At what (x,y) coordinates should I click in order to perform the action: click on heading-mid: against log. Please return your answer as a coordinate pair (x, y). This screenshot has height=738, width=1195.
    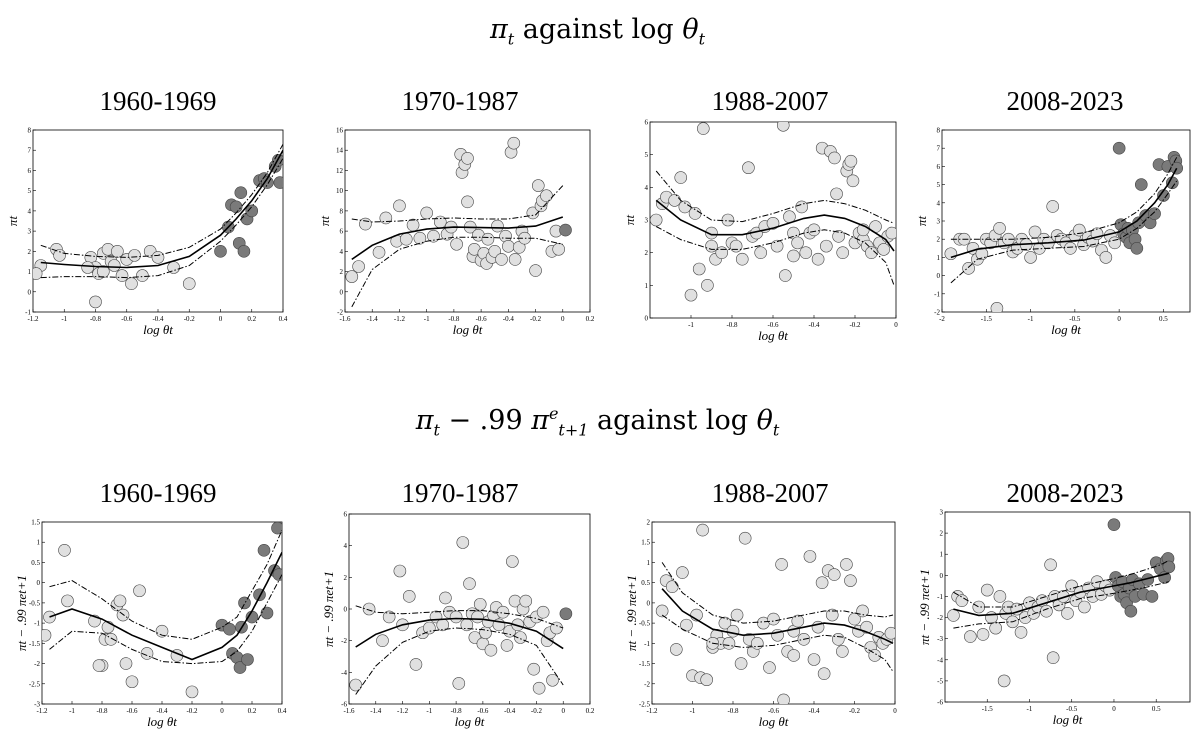
    Looking at the image, I should click on (672, 420).